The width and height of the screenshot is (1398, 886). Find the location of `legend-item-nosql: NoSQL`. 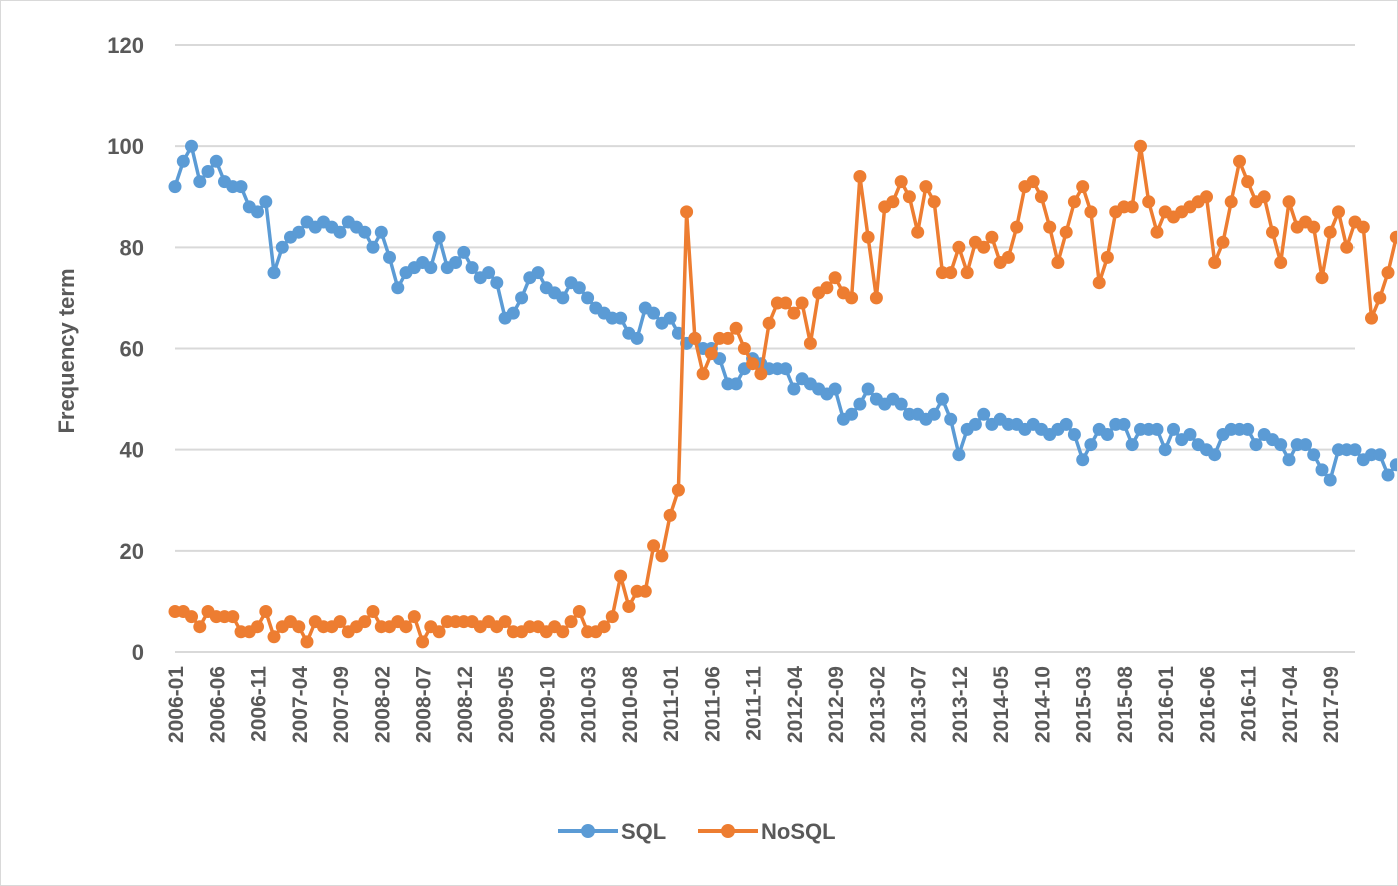

legend-item-nosql: NoSQL is located at coordinates (767, 831).